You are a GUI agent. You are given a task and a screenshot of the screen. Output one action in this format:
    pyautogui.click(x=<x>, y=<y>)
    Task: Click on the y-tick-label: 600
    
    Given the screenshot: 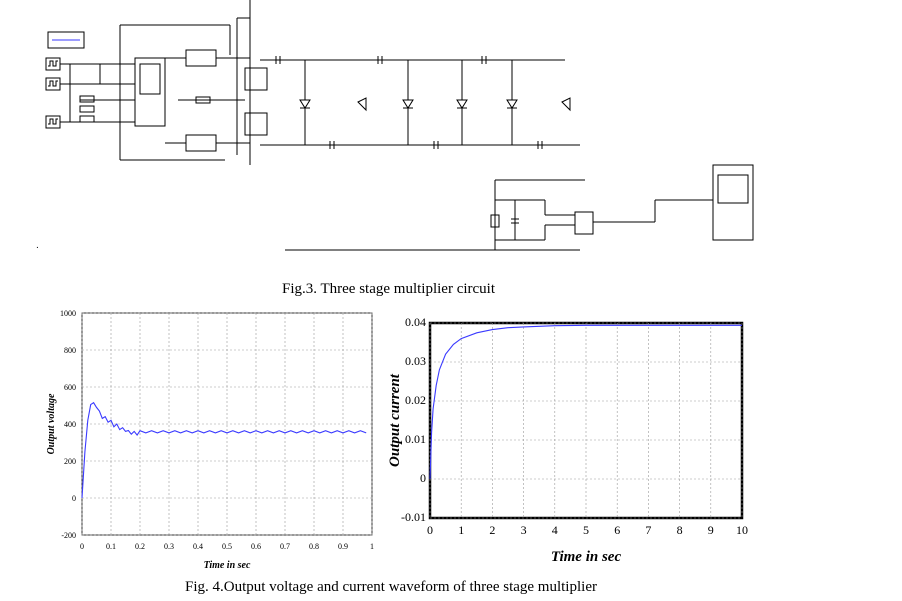 What is the action you would take?
    pyautogui.click(x=70, y=387)
    